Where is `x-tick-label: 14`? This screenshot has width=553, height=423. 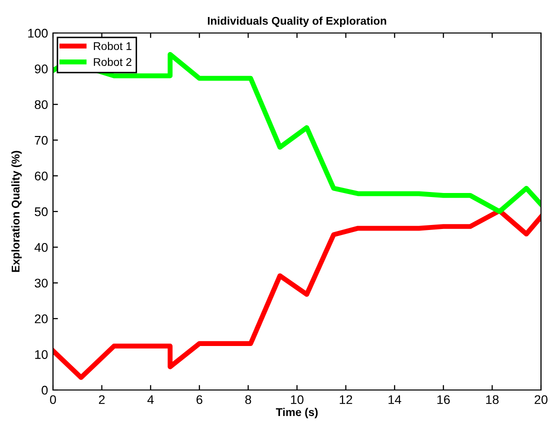 x-tick-label: 14 is located at coordinates (395, 399).